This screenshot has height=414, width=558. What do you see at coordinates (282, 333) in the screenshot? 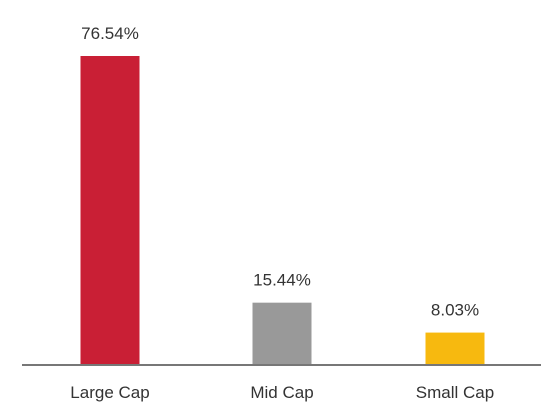
I see `bar-mid-cap` at bounding box center [282, 333].